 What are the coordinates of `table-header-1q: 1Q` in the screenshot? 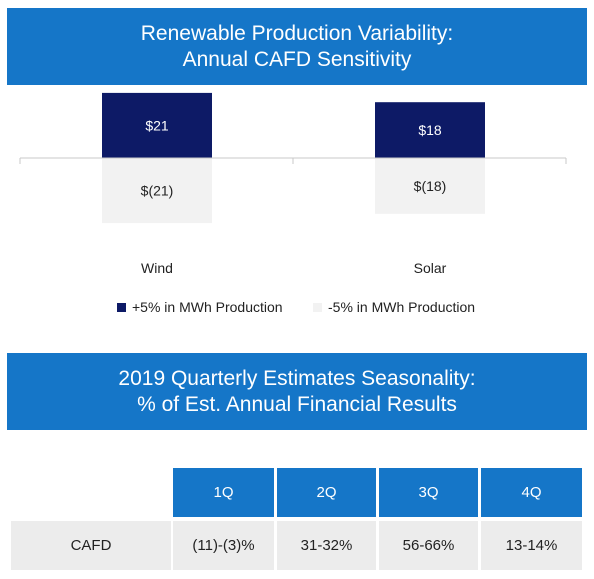 It's located at (223, 492).